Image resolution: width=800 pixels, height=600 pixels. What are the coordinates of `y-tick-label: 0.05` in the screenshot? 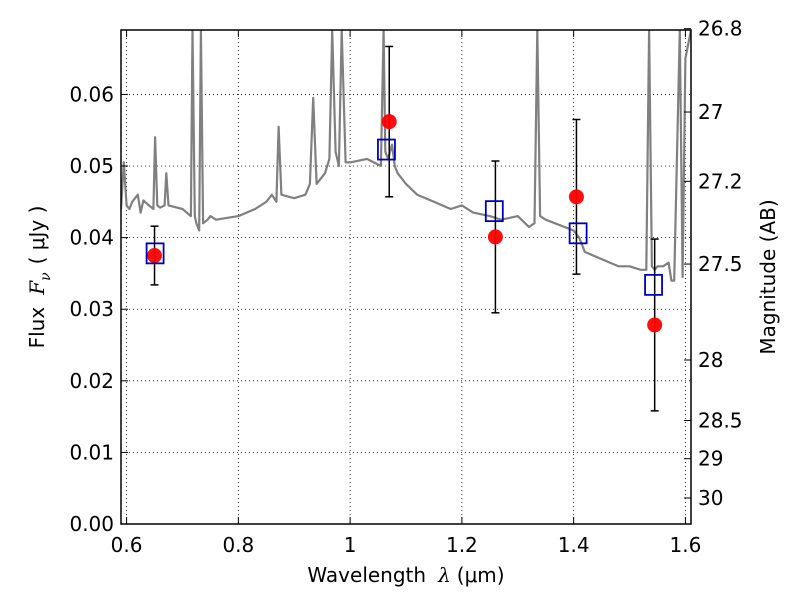 It's located at (91, 166).